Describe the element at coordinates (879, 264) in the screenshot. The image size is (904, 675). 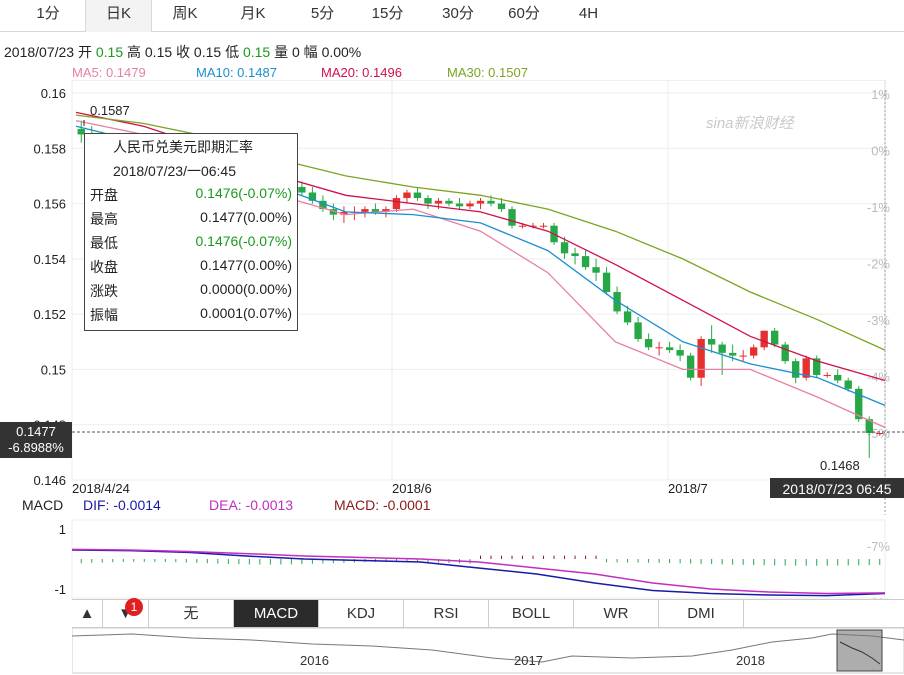
I see `pct-tick: -2%` at that location.